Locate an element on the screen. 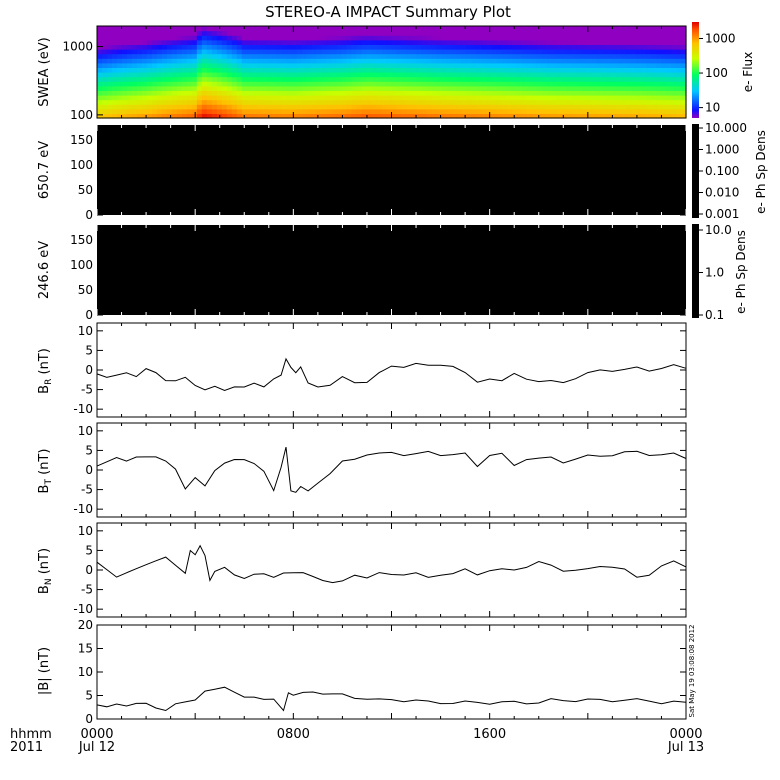  swea-ytick-label: 1000 is located at coordinates (77, 47).